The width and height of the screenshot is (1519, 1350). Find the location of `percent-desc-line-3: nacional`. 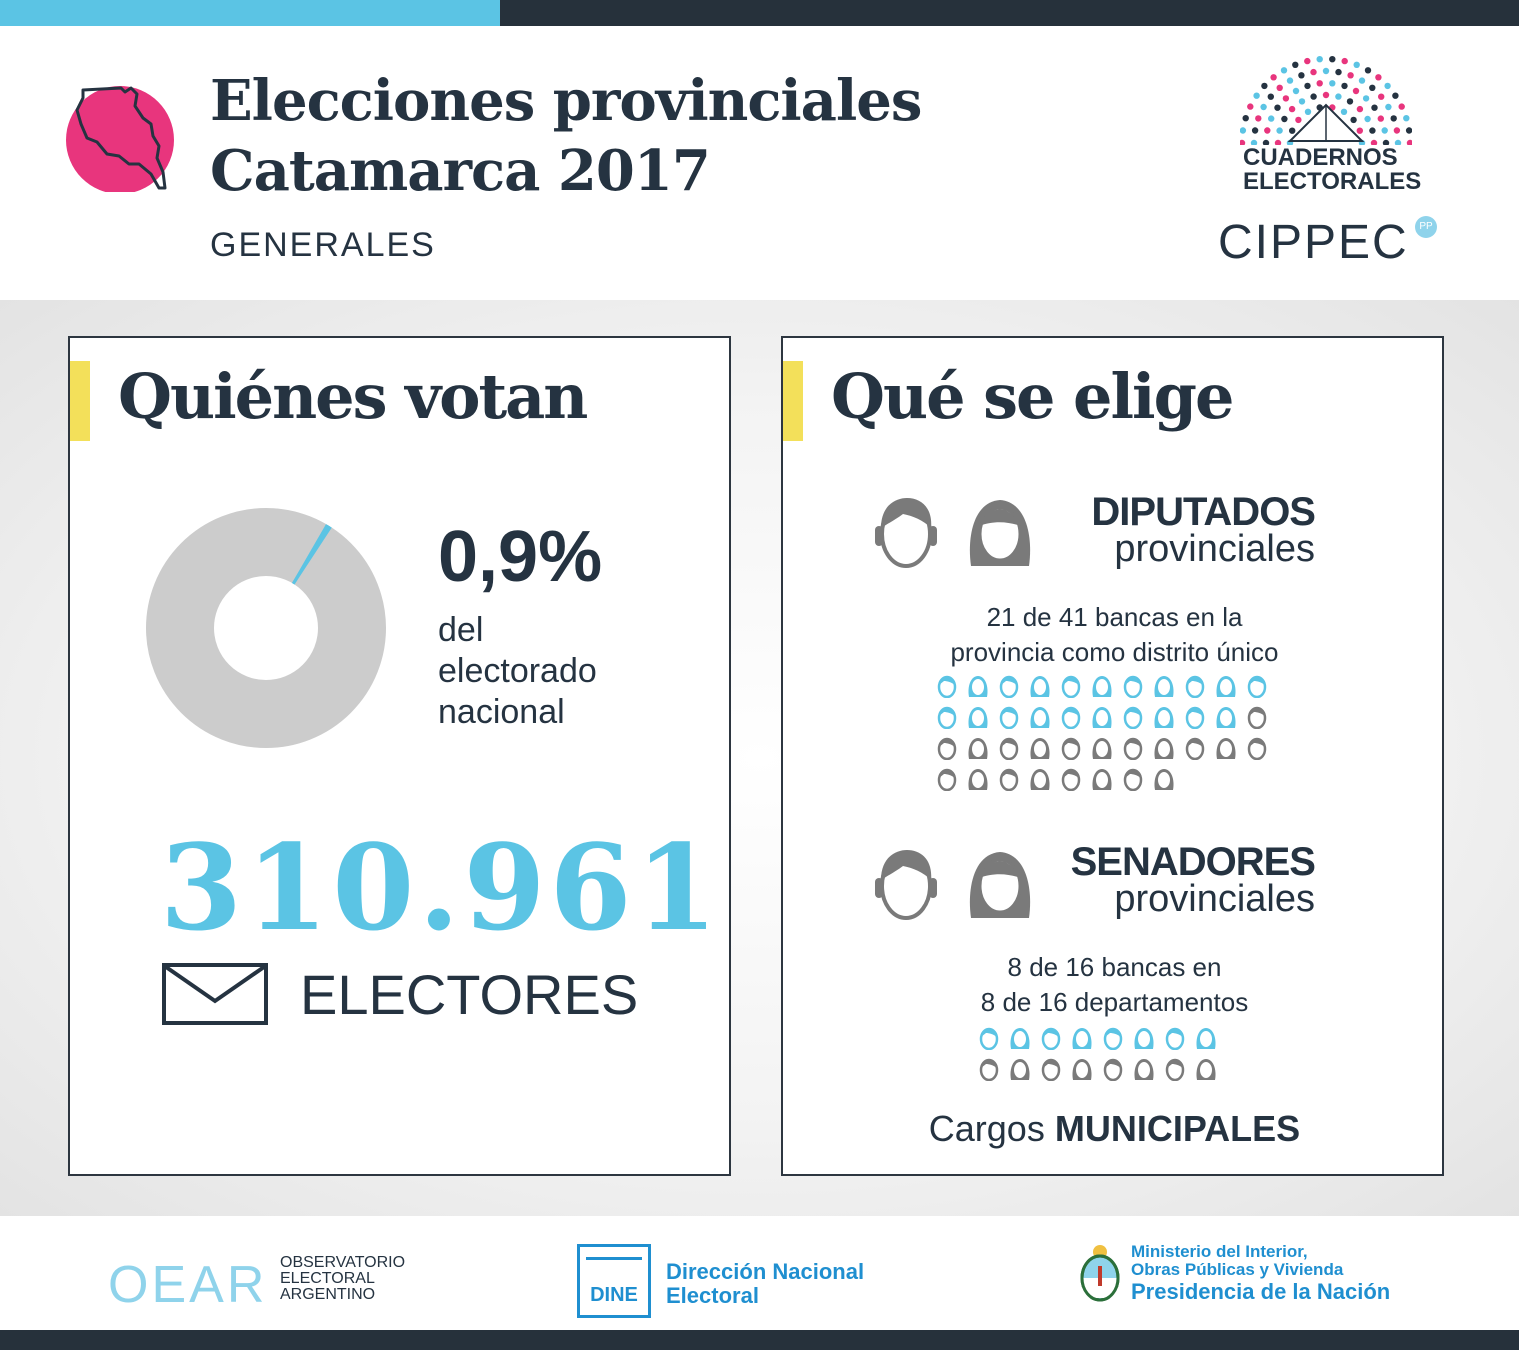

percent-desc-line-3: nacional is located at coordinates (501, 712).